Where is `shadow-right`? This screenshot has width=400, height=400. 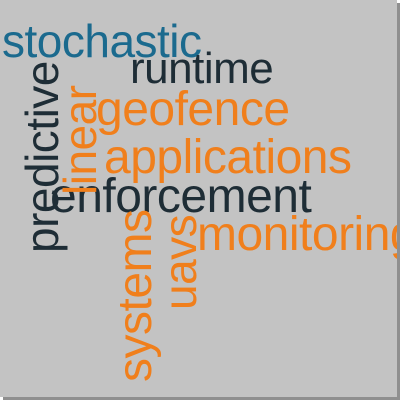
shadow-right is located at coordinates (398, 201).